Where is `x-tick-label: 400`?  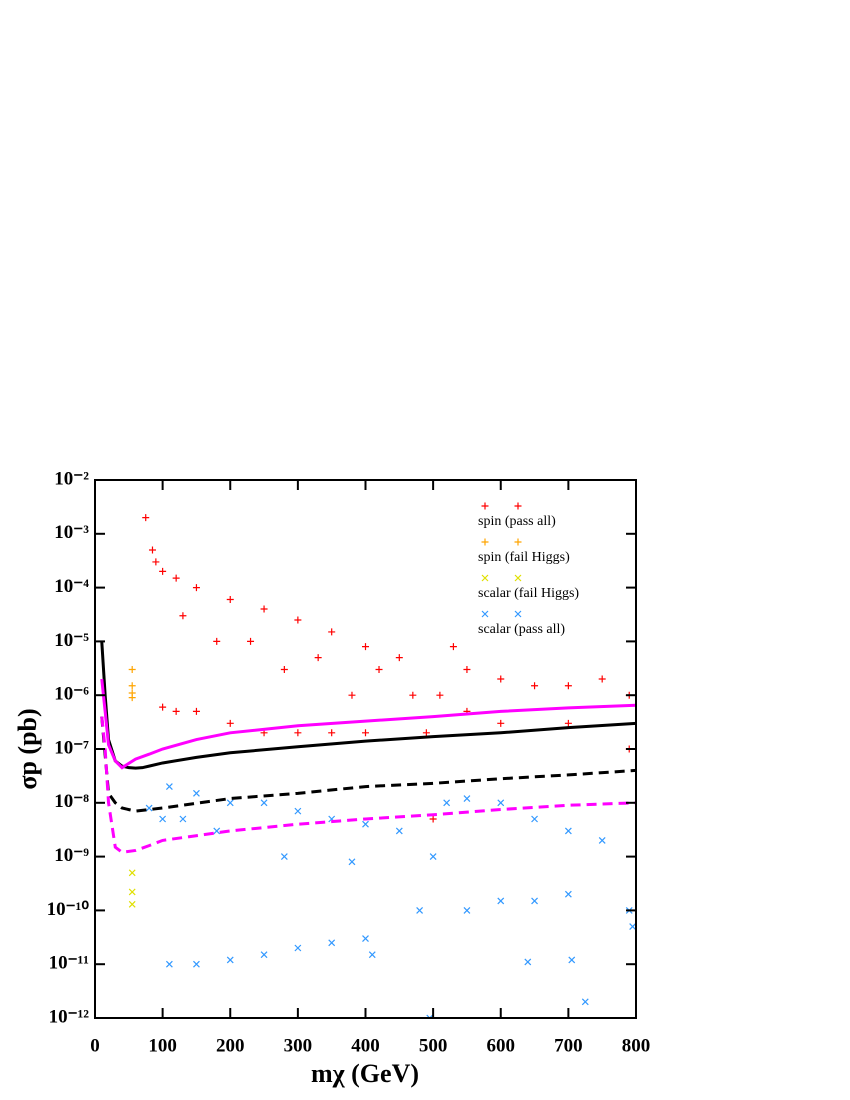 x-tick-label: 400 is located at coordinates (365, 1045).